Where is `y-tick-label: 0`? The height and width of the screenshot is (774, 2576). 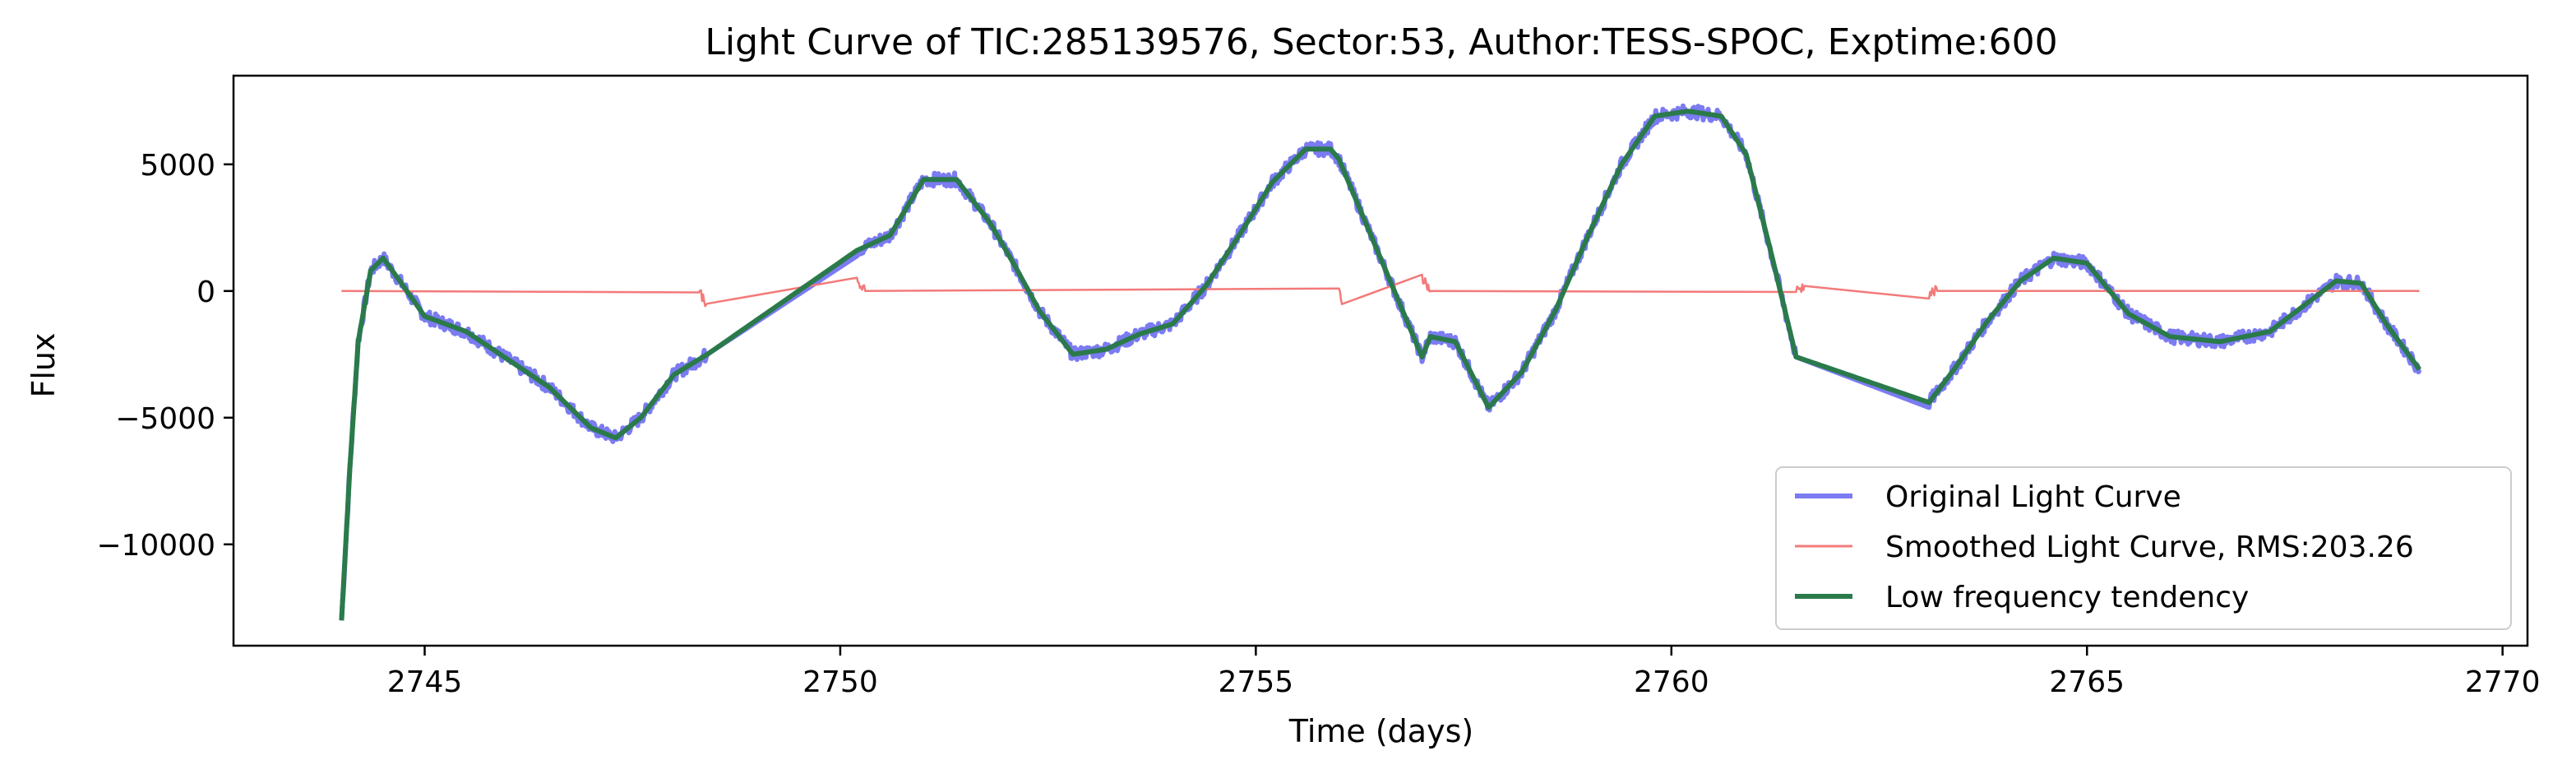 y-tick-label: 0 is located at coordinates (206, 292).